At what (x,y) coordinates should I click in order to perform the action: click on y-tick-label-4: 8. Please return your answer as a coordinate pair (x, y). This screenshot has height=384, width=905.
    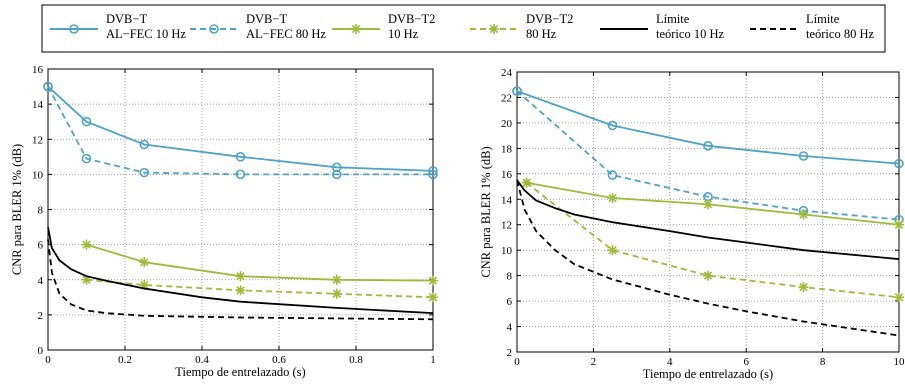
    Looking at the image, I should click on (41, 211).